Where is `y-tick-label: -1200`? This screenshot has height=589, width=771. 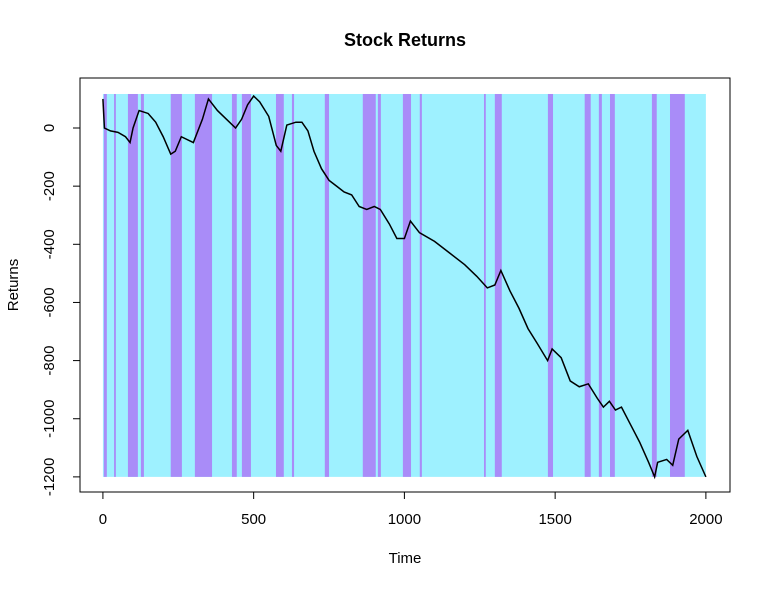
y-tick-label: -1200 is located at coordinates (49, 477).